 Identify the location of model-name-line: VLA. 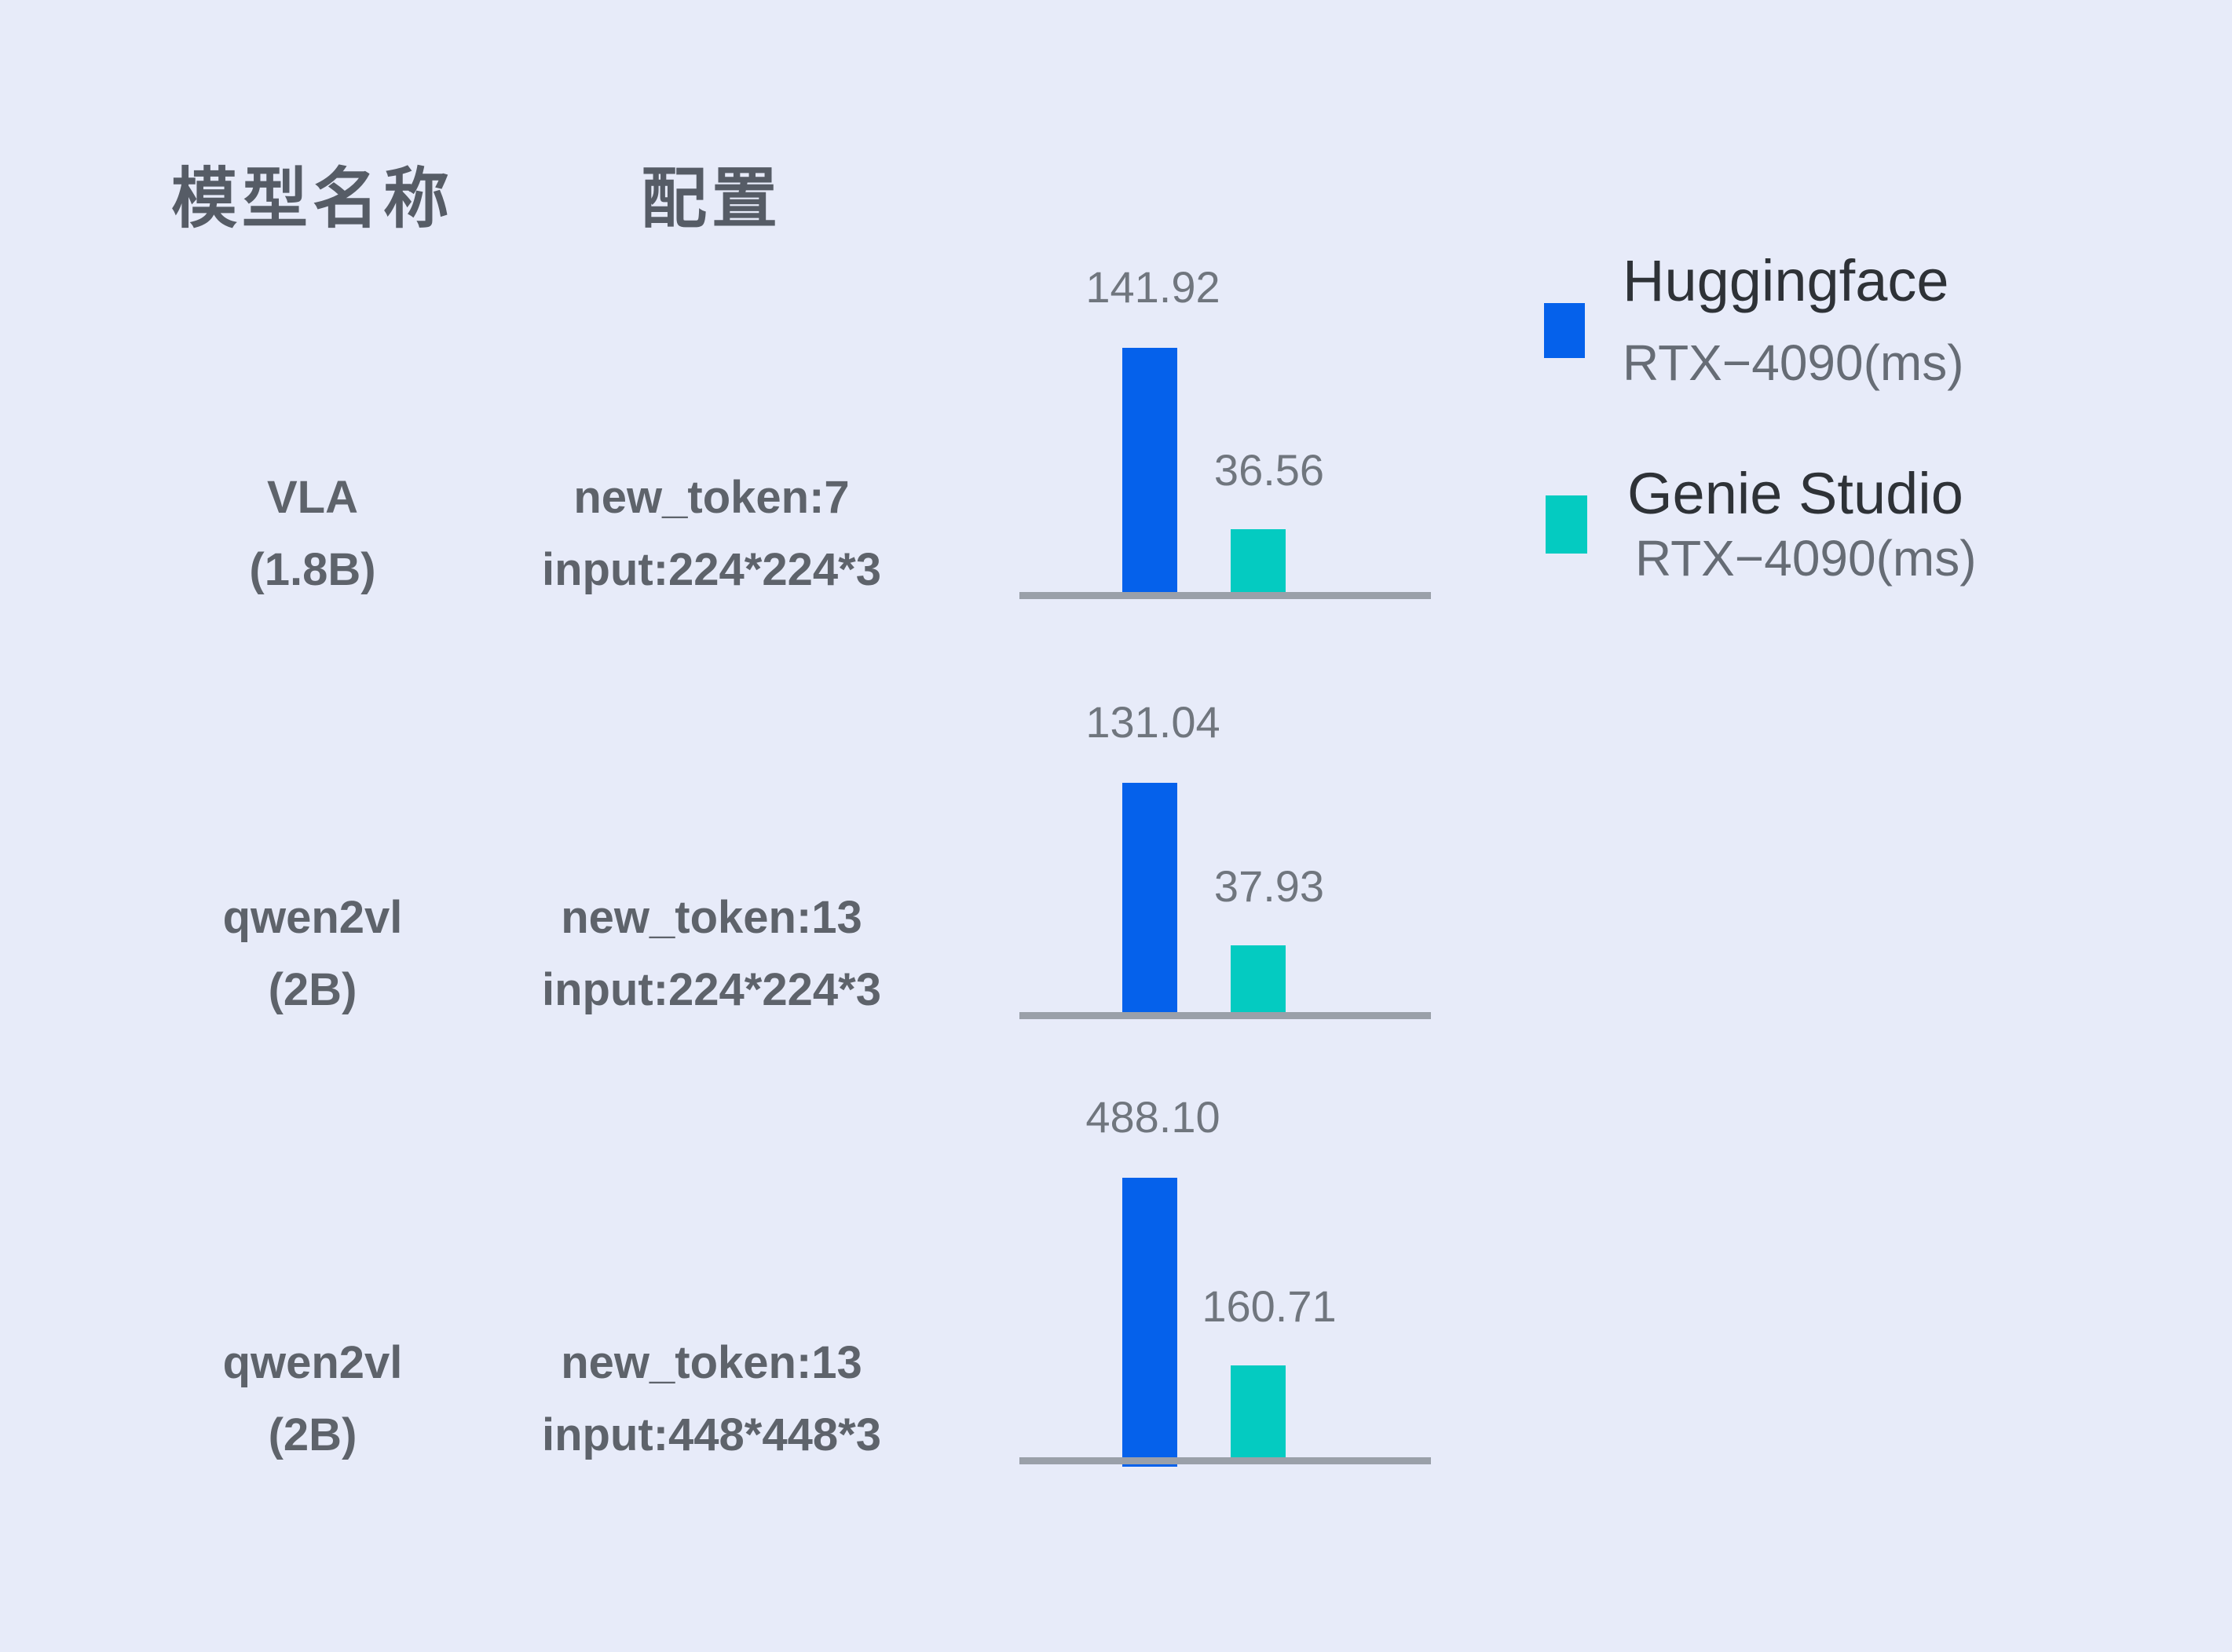
(312, 497).